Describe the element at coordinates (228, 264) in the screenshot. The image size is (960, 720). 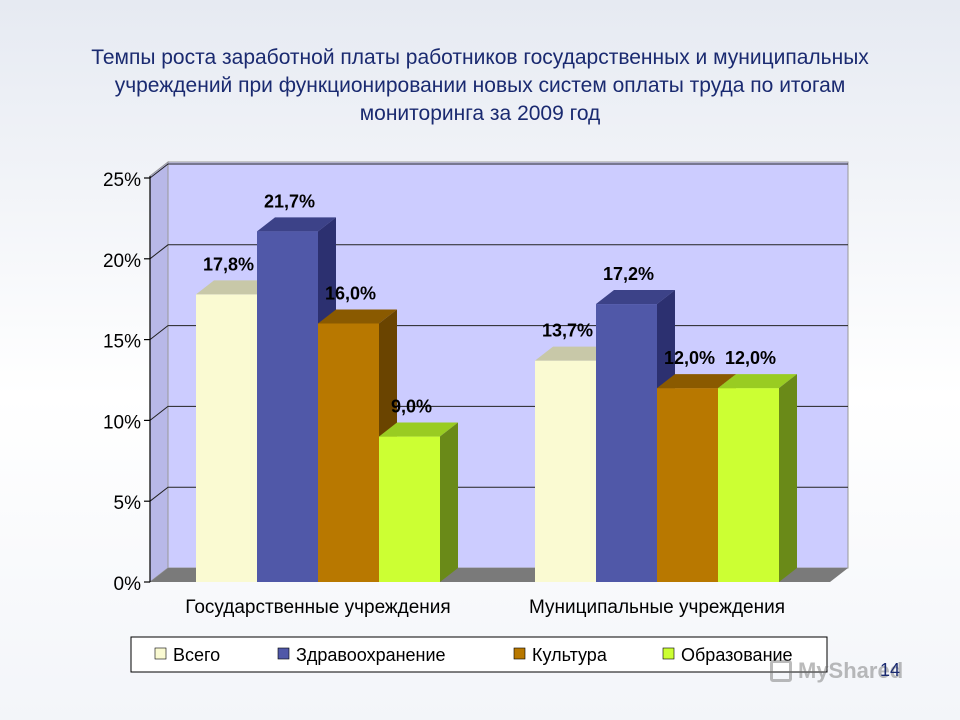
I see `data-label: 17,8%` at that location.